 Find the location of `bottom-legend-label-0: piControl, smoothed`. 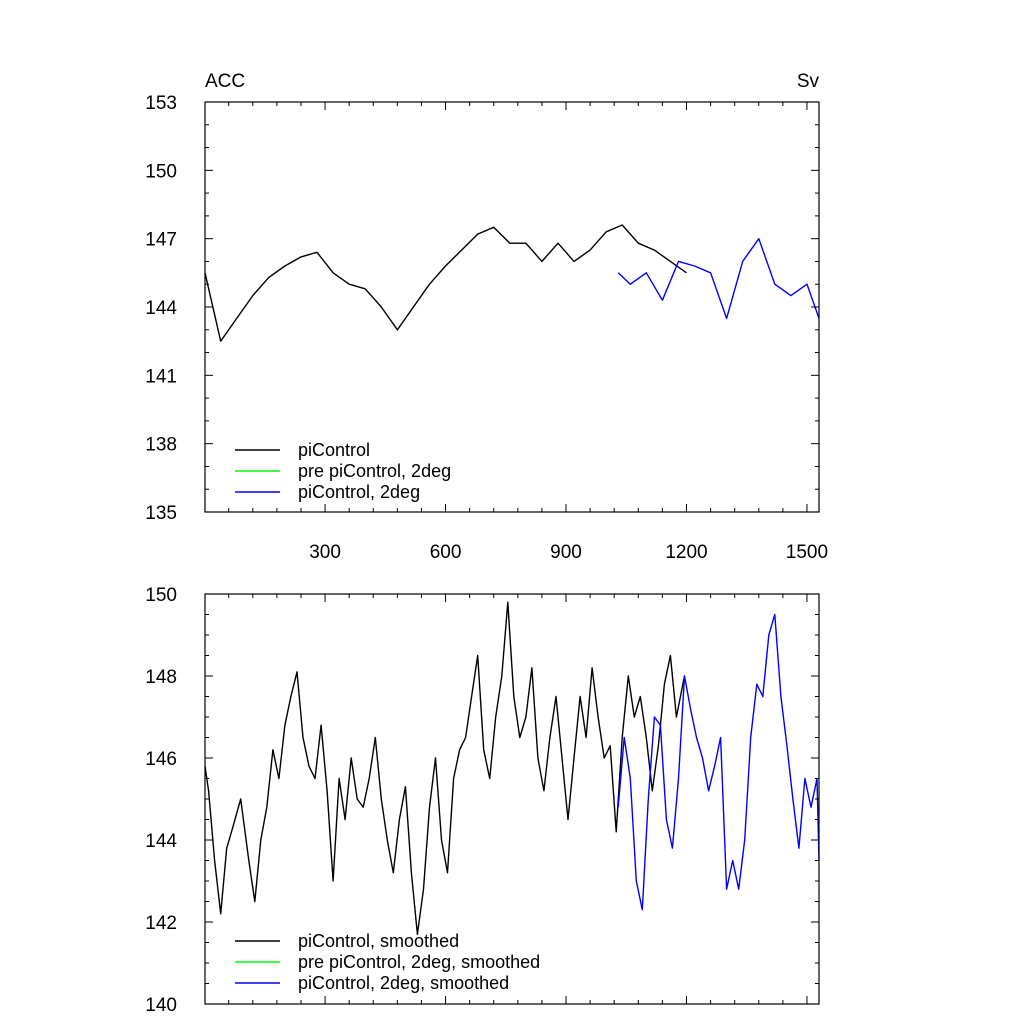

bottom-legend-label-0: piControl, smoothed is located at coordinates (378, 941).